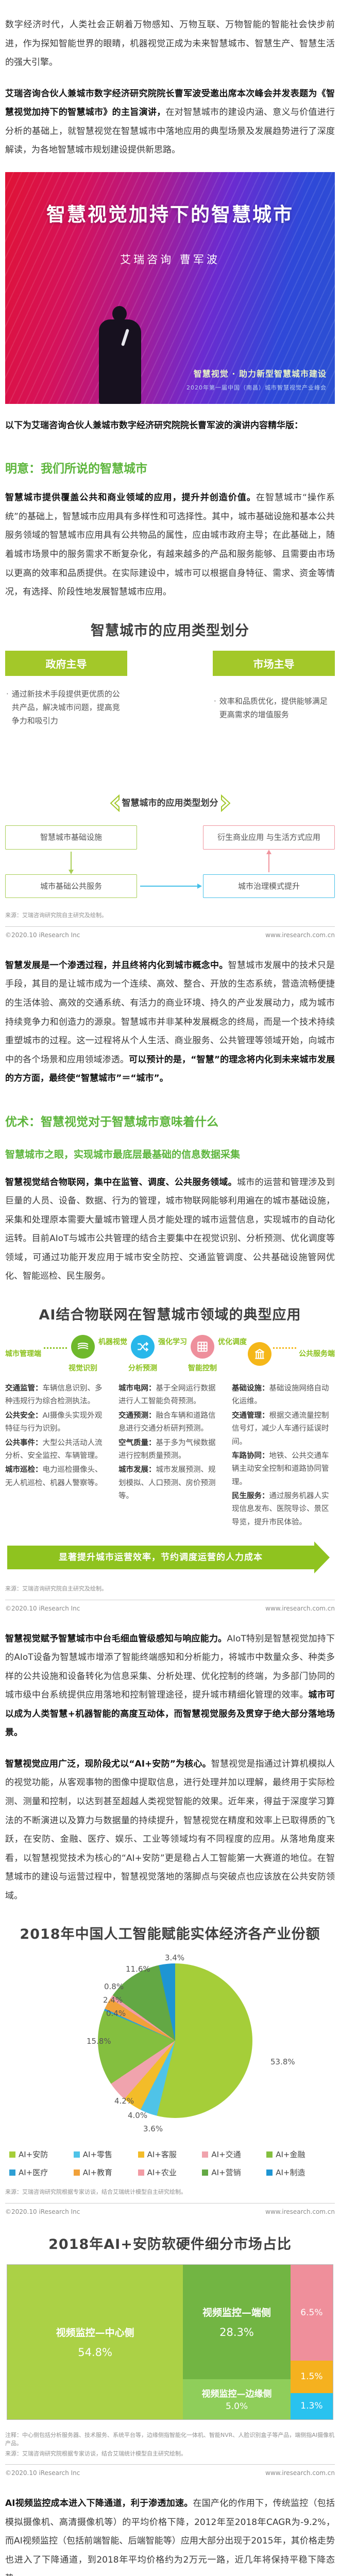 The height and width of the screenshot is (2576, 340). What do you see at coordinates (99, 2503) in the screenshot?
I see `cost-decline-bold: AI视频监控成本进入下降通道，利于渗透加速。` at bounding box center [99, 2503].